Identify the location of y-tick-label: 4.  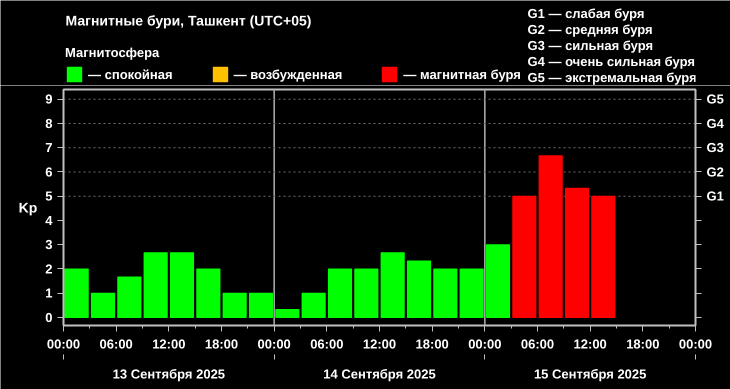
(49, 220).